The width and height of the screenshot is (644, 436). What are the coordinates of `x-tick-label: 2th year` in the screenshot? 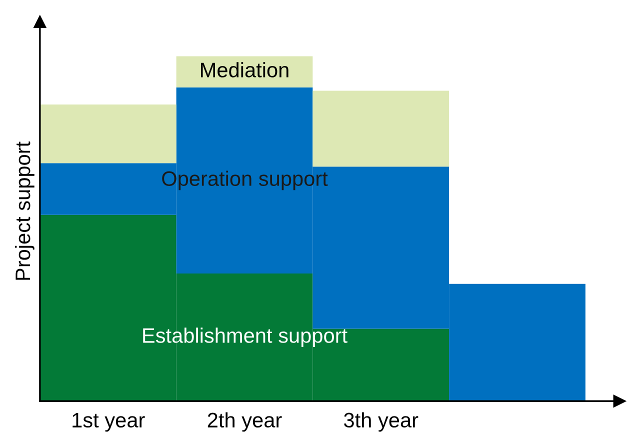 It's located at (245, 422).